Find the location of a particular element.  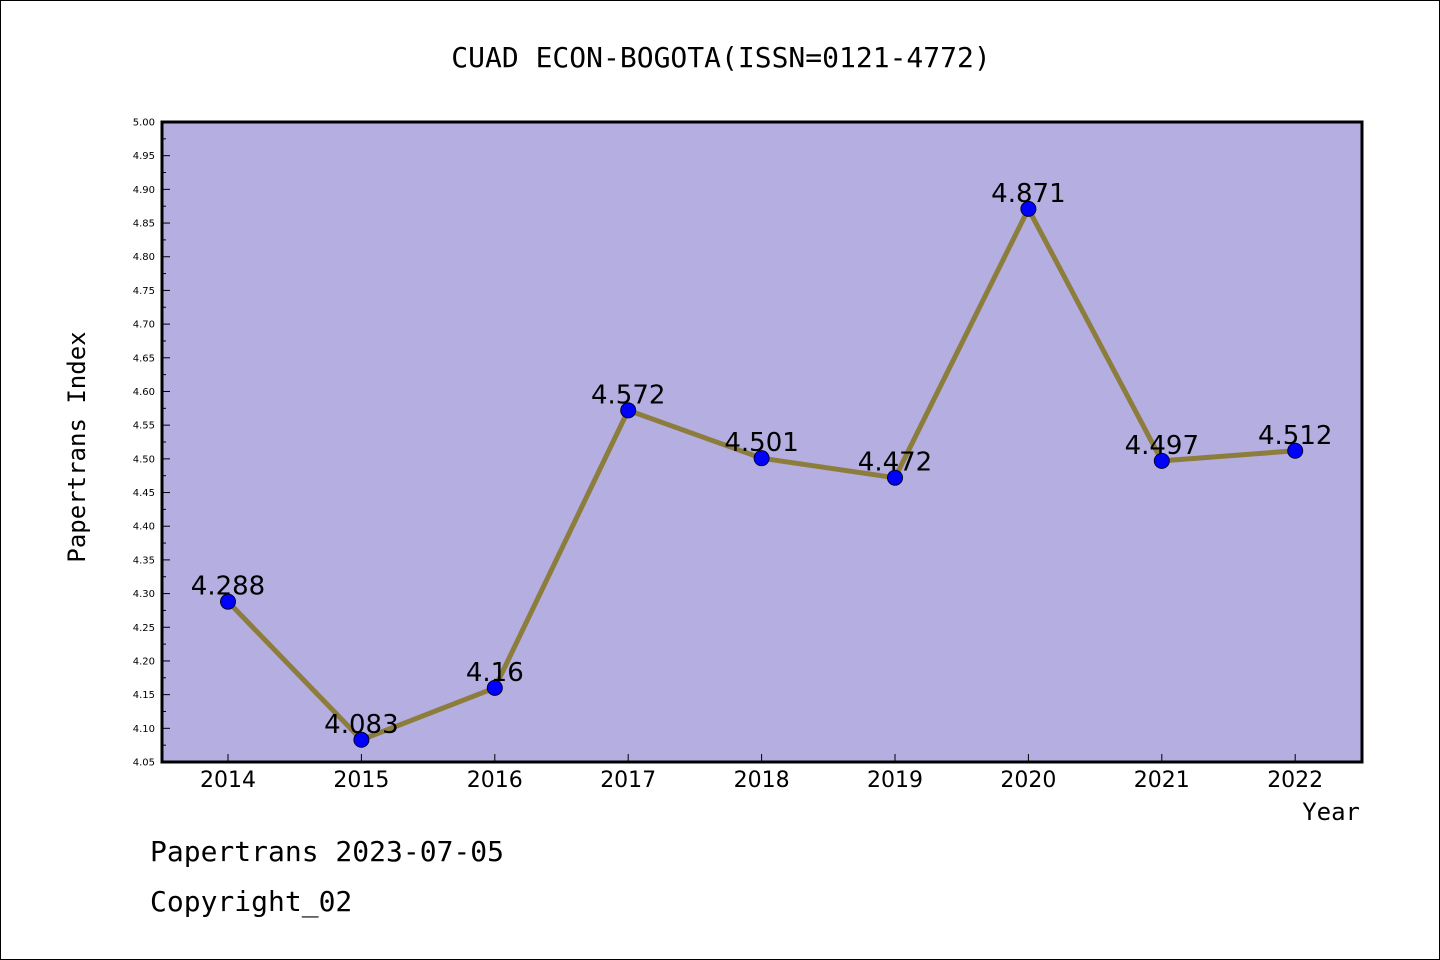

data-label: 4.871 is located at coordinates (1028, 194).